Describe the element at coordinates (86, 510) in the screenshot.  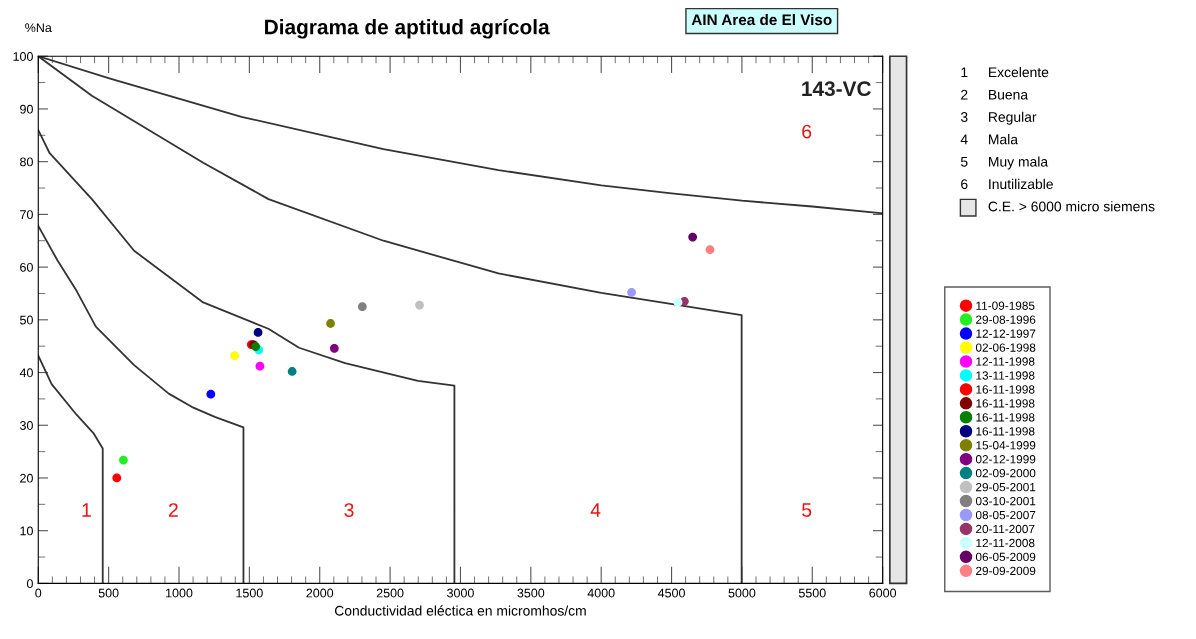
I see `annotation: 1` at that location.